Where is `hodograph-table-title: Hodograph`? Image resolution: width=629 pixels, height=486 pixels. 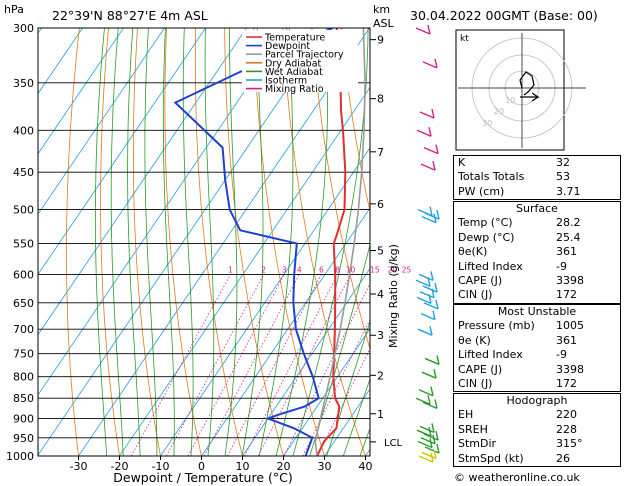
hodograph-table-title: Hodograph is located at coordinates (537, 400).